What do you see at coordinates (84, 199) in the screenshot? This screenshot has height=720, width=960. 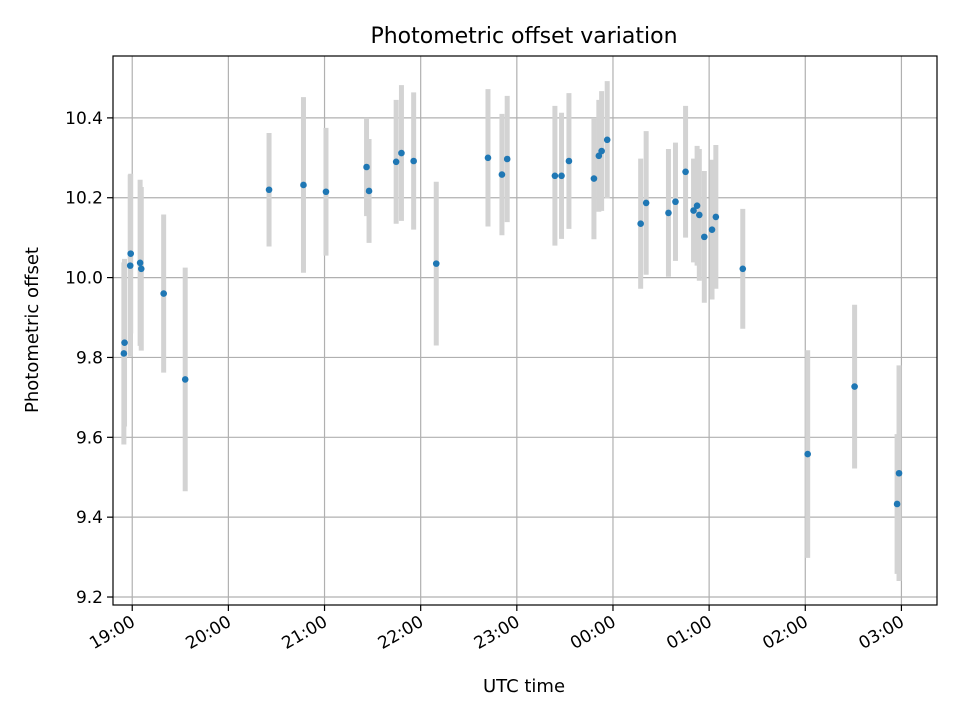 I see `y-tick-label: 10.2` at bounding box center [84, 199].